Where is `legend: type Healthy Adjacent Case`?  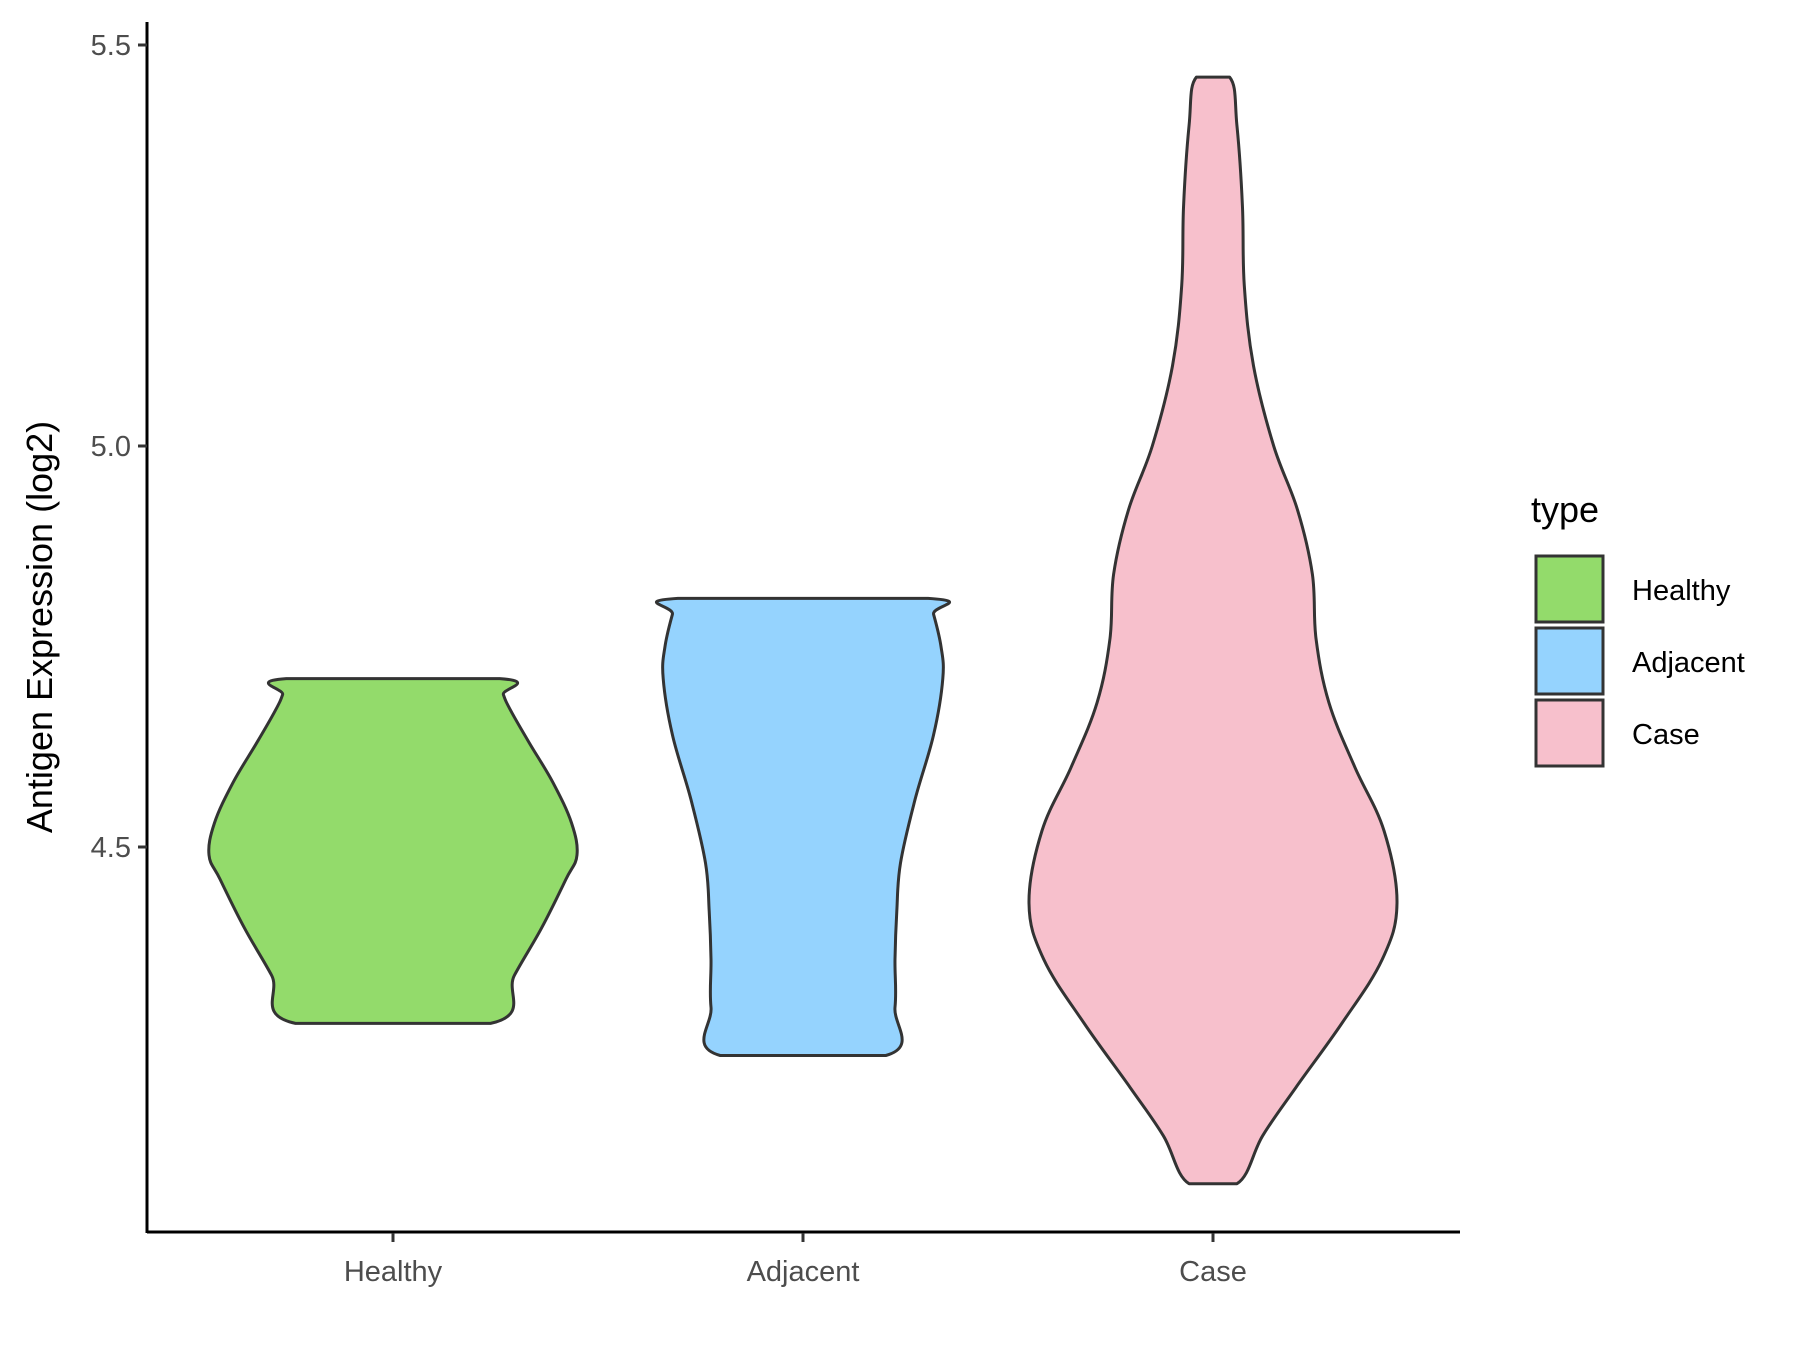
legend: type Healthy Adjacent Case is located at coordinates (1638, 628).